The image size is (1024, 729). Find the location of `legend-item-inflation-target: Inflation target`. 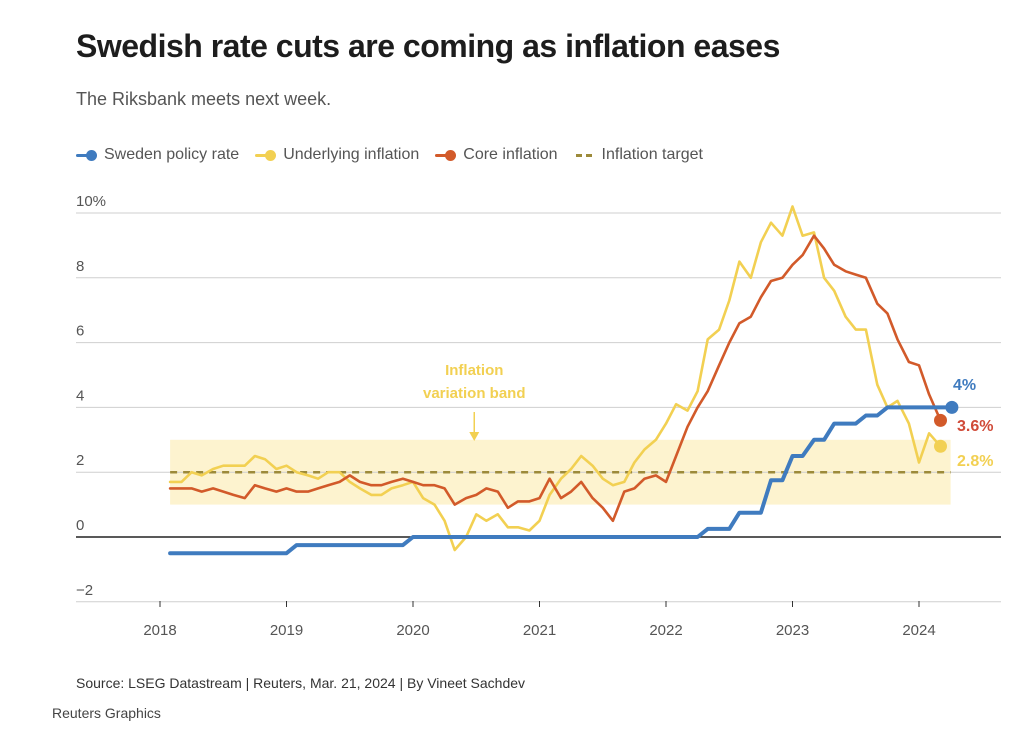

legend-item-inflation-target: Inflation target is located at coordinates (638, 155).